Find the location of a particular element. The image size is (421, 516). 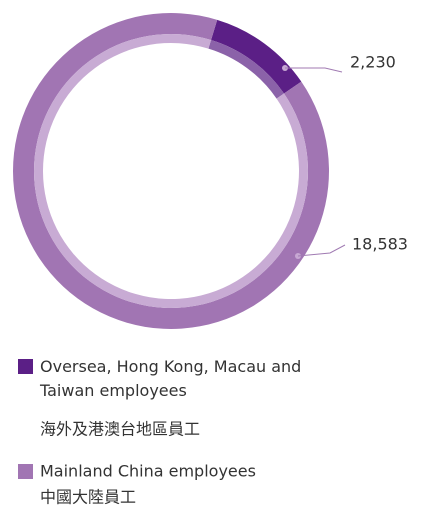

legend-label-zh: 海外及港澳台地區員工 is located at coordinates (120, 429).